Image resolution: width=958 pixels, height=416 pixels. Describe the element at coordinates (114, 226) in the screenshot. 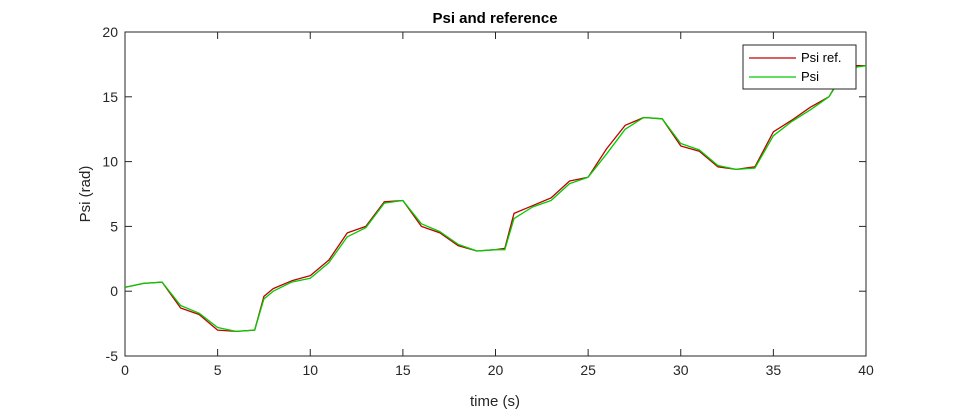

I see `y-tick-label: 5` at that location.